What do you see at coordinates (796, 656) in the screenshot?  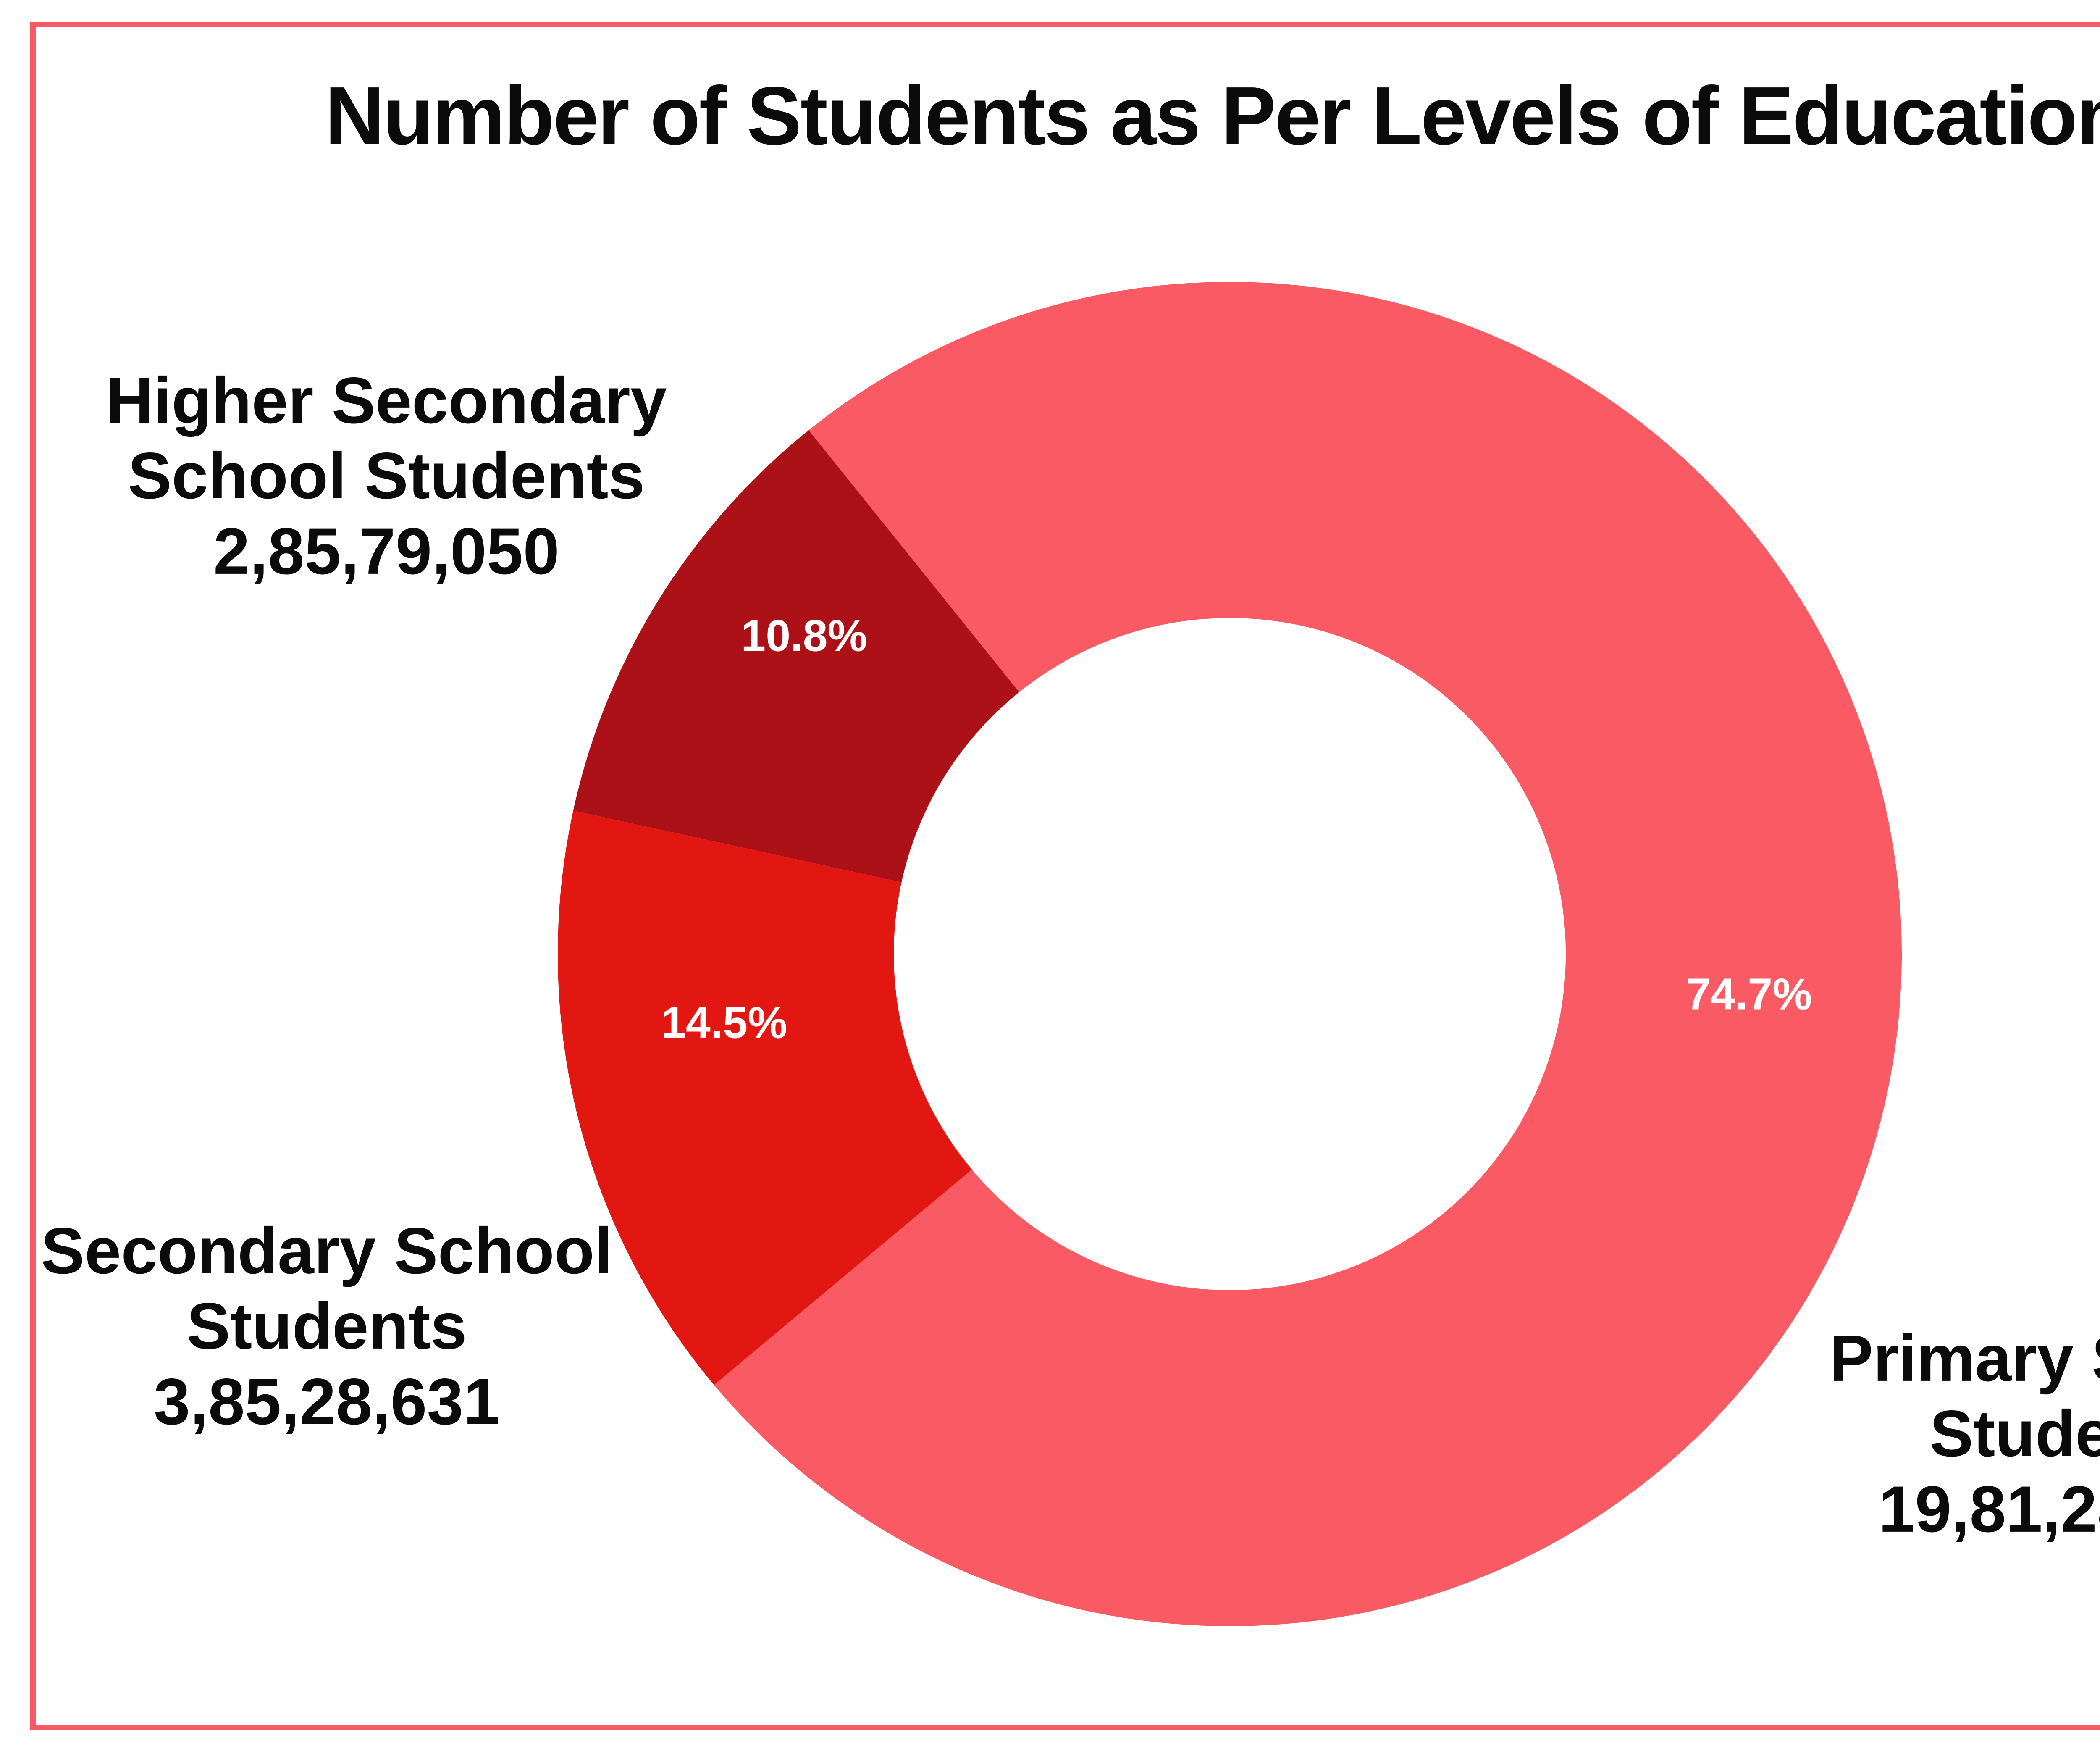 I see `donut-slice-higher-secondary-school-students` at bounding box center [796, 656].